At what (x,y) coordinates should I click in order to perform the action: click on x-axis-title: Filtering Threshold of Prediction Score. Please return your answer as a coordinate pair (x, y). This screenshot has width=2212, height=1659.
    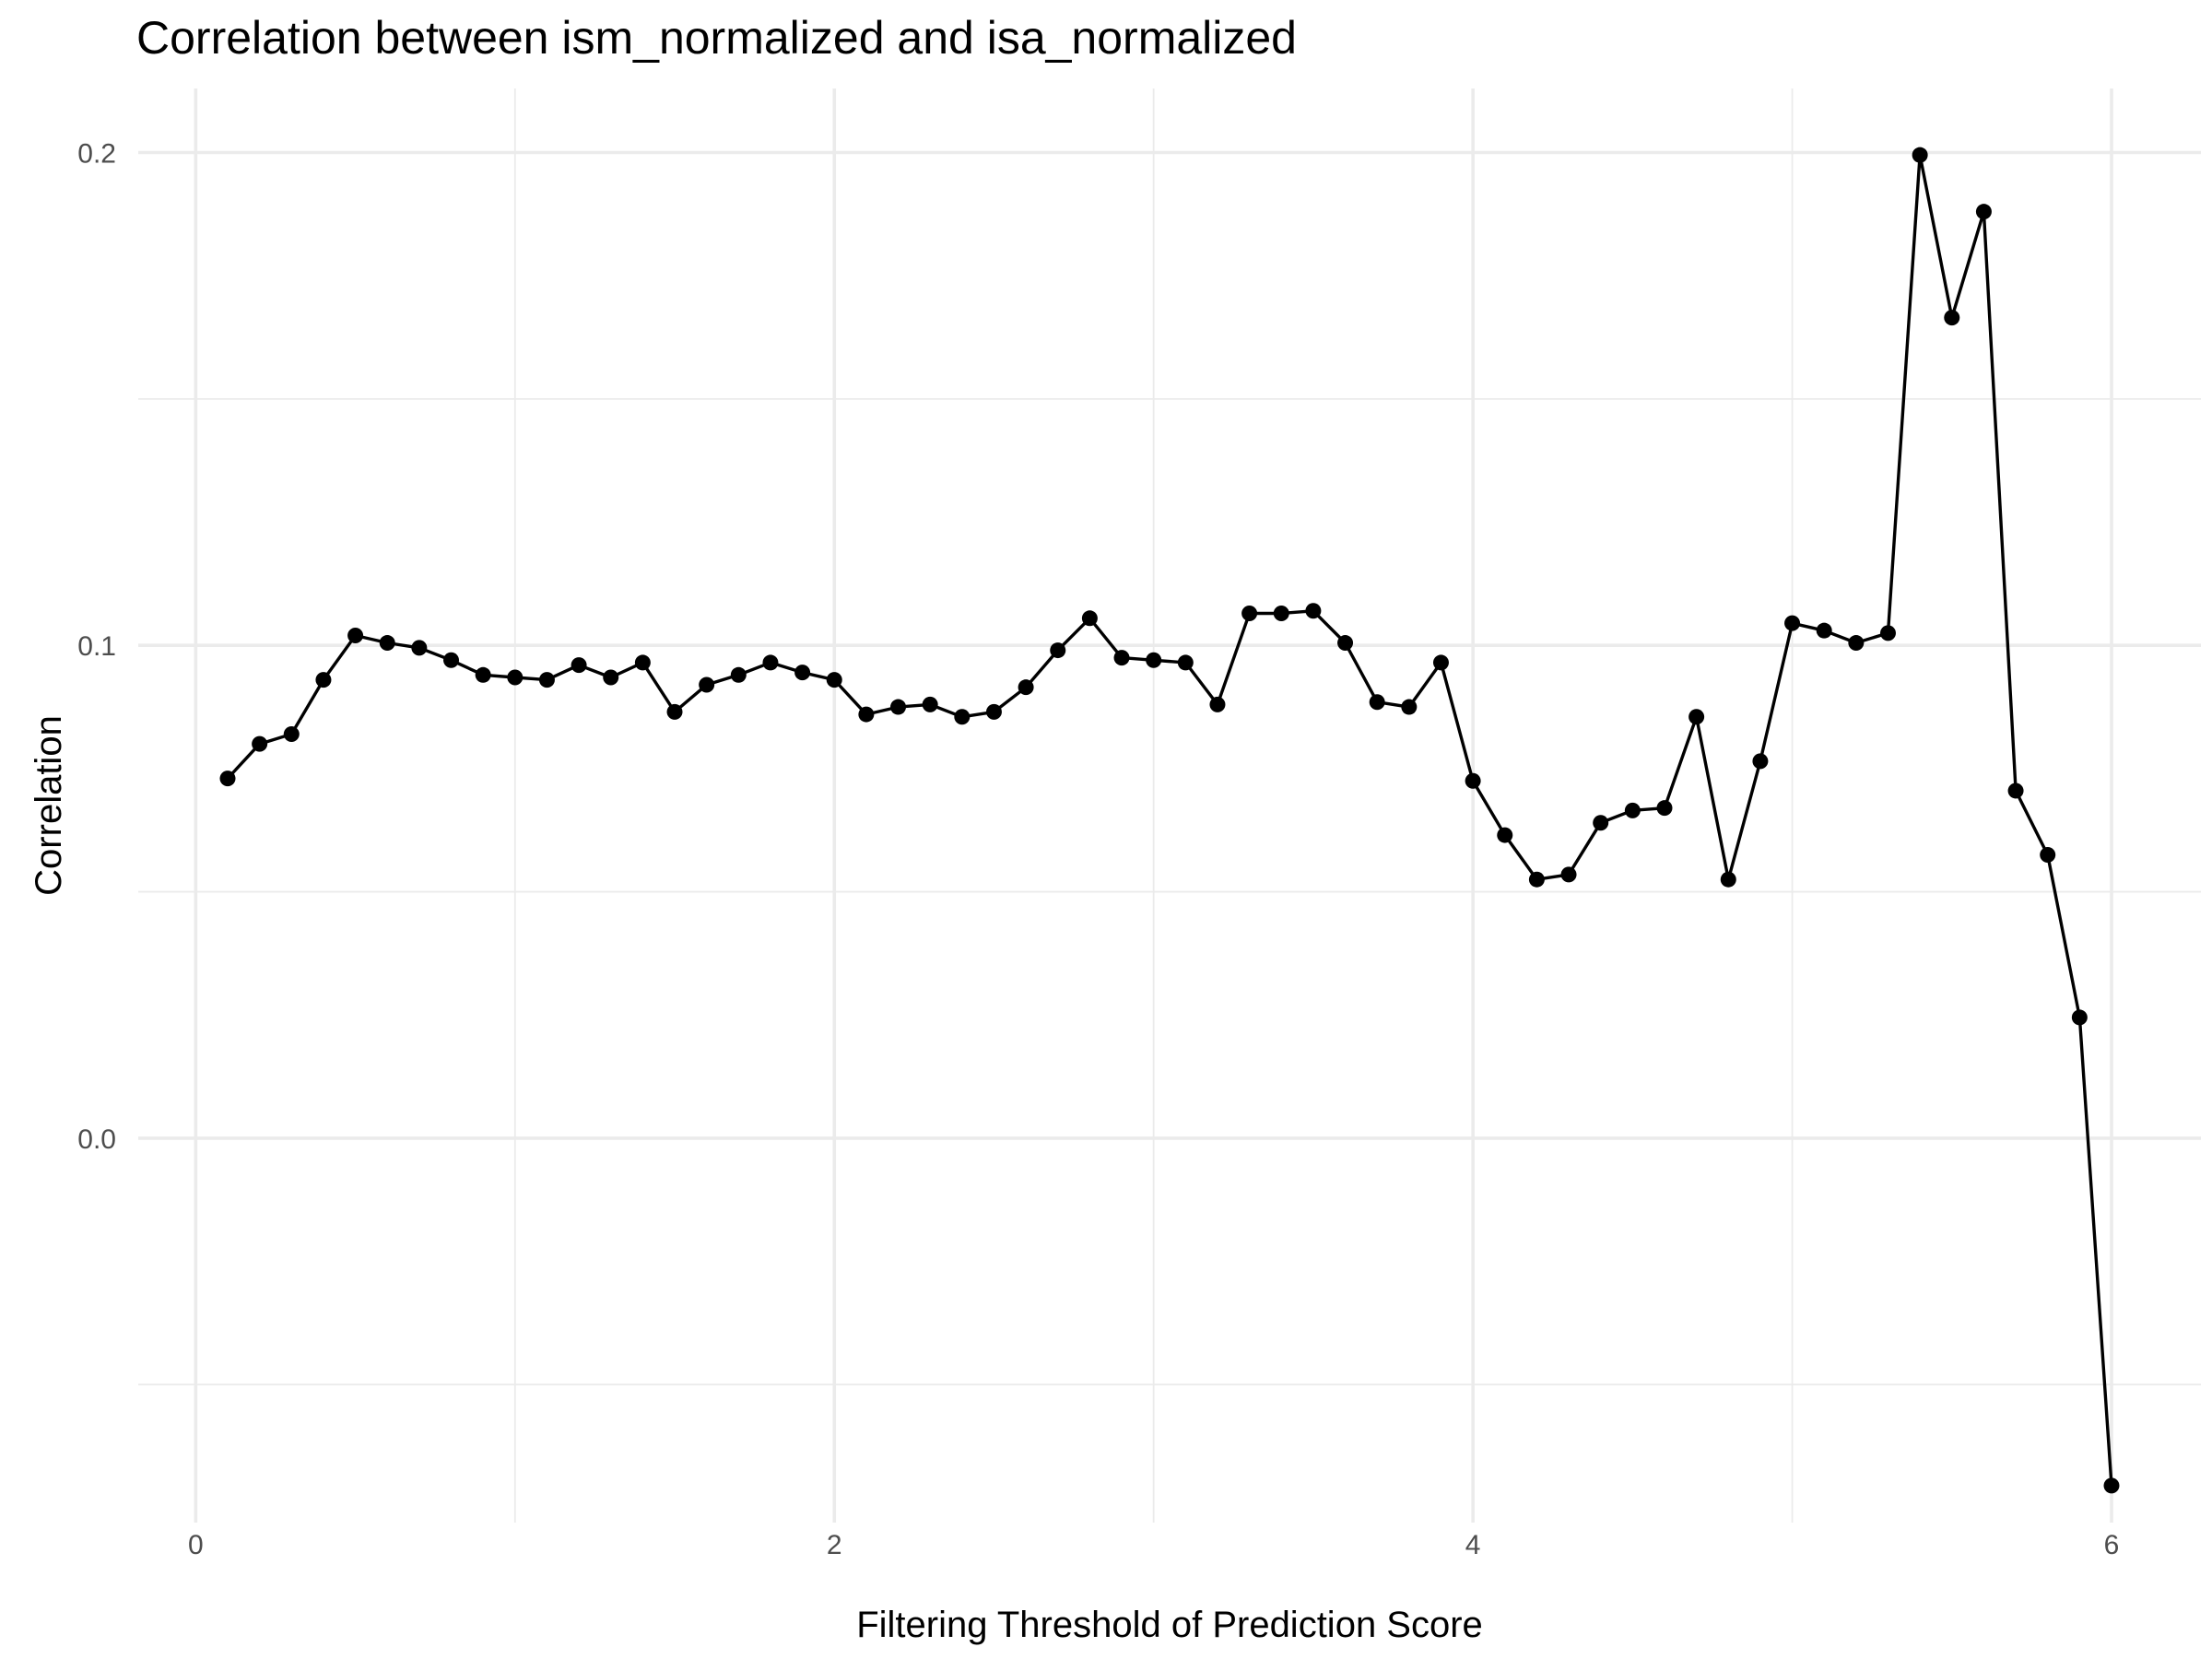
    Looking at the image, I should click on (1169, 1625).